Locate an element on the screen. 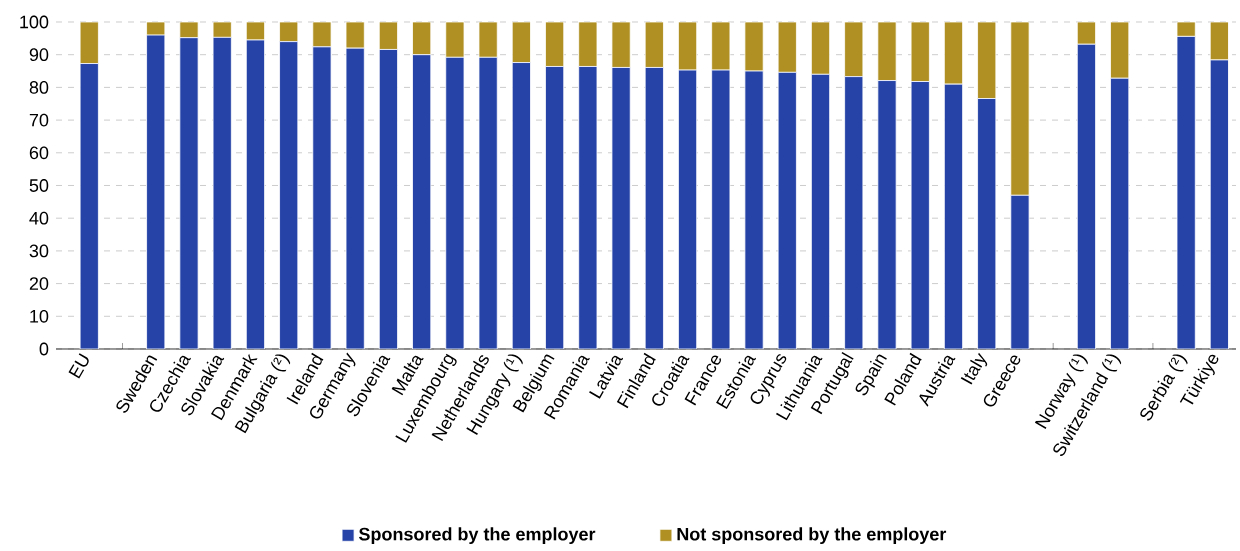 The image size is (1240, 551). y-tick-label: 30 is located at coordinates (39, 251).